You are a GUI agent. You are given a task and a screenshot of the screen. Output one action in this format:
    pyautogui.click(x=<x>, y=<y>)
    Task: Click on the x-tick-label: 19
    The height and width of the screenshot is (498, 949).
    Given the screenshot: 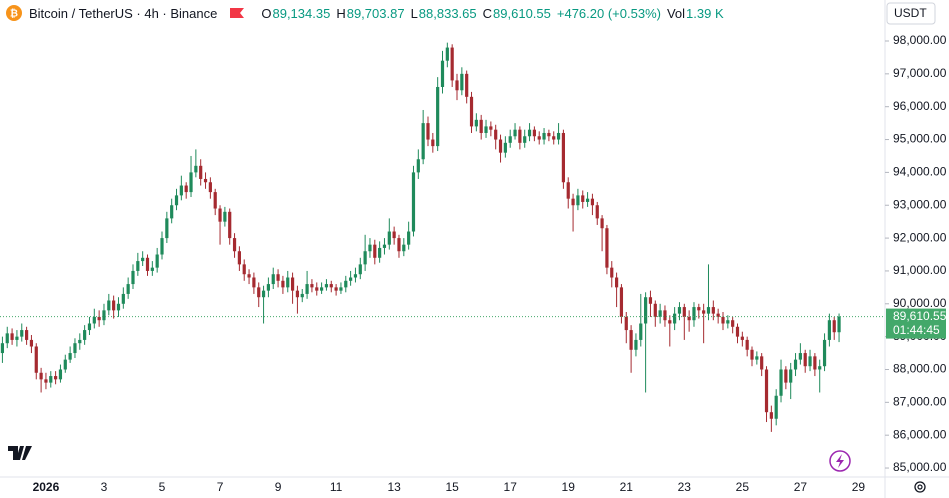 What is the action you would take?
    pyautogui.click(x=569, y=487)
    